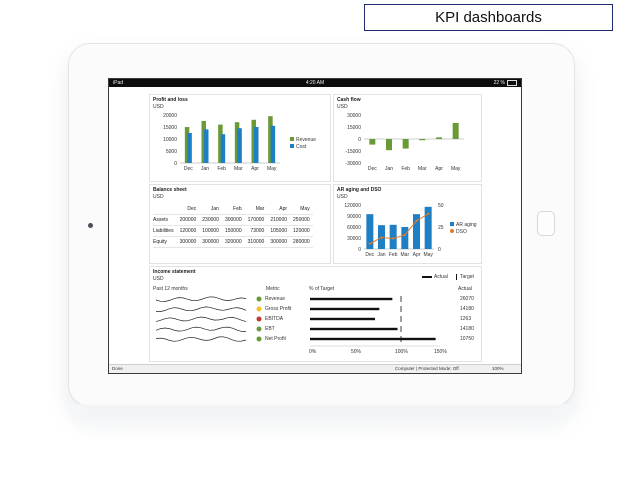 The height and width of the screenshot is (479, 638). What do you see at coordinates (467, 339) in the screenshot?
I see `actual-value: 10750` at bounding box center [467, 339].